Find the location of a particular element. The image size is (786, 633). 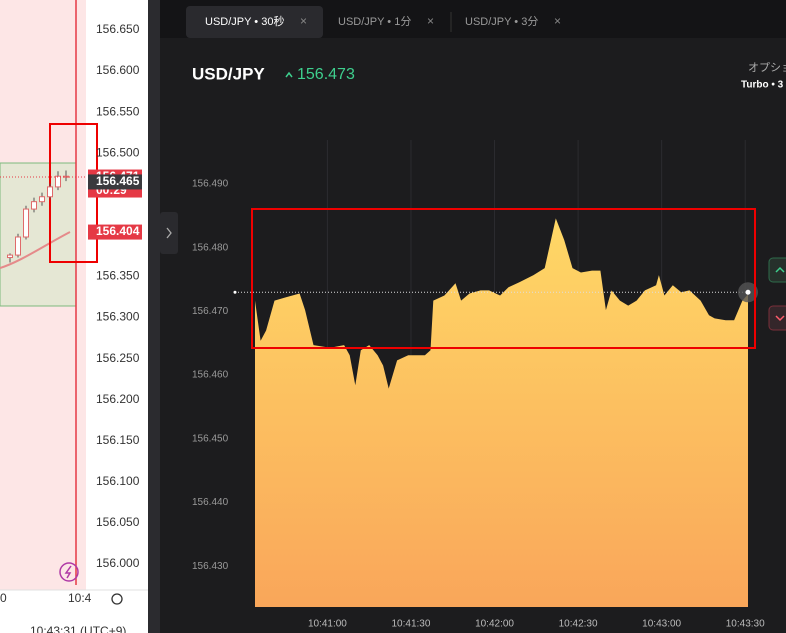

y-tick-label: 156.200 is located at coordinates (118, 399).